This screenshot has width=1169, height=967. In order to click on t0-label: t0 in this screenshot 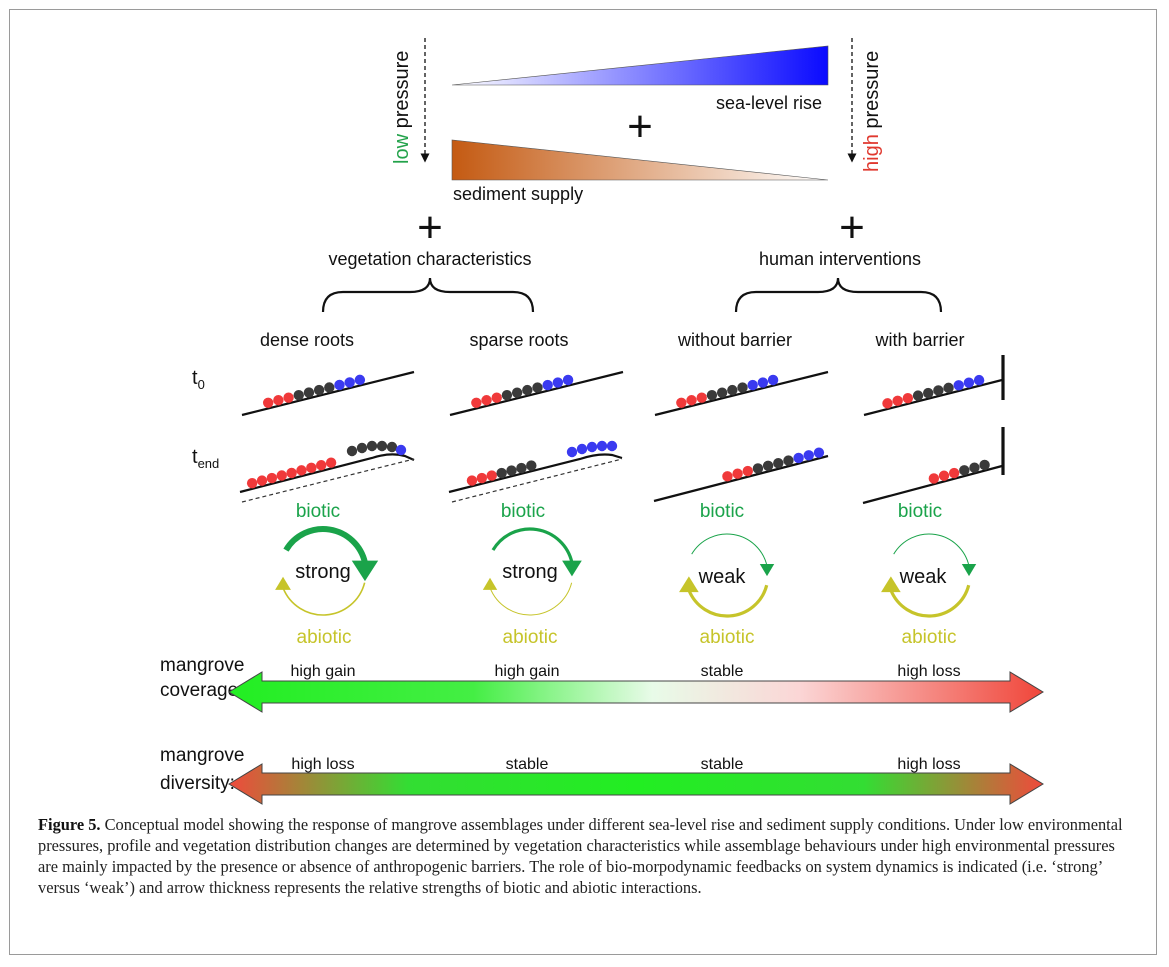, I will do `click(198, 379)`.